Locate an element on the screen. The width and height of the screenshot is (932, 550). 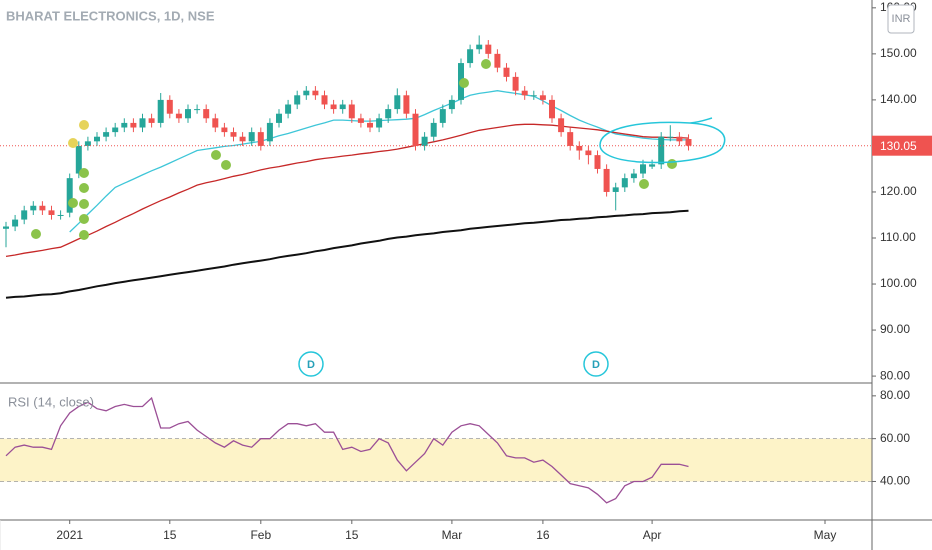
rsi-title: RSI (14, close) is located at coordinates (51, 401).